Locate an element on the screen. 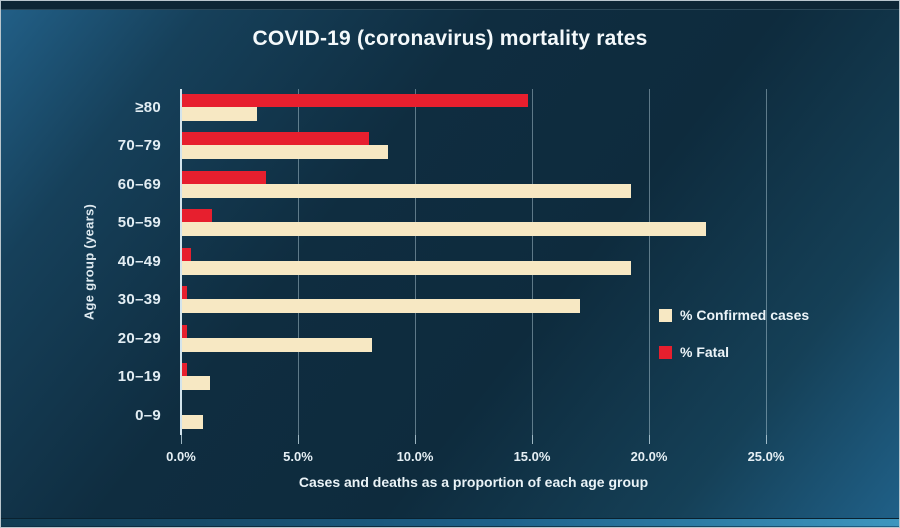 This screenshot has width=900, height=528. bar-confirmed-70–79 is located at coordinates (285, 152).